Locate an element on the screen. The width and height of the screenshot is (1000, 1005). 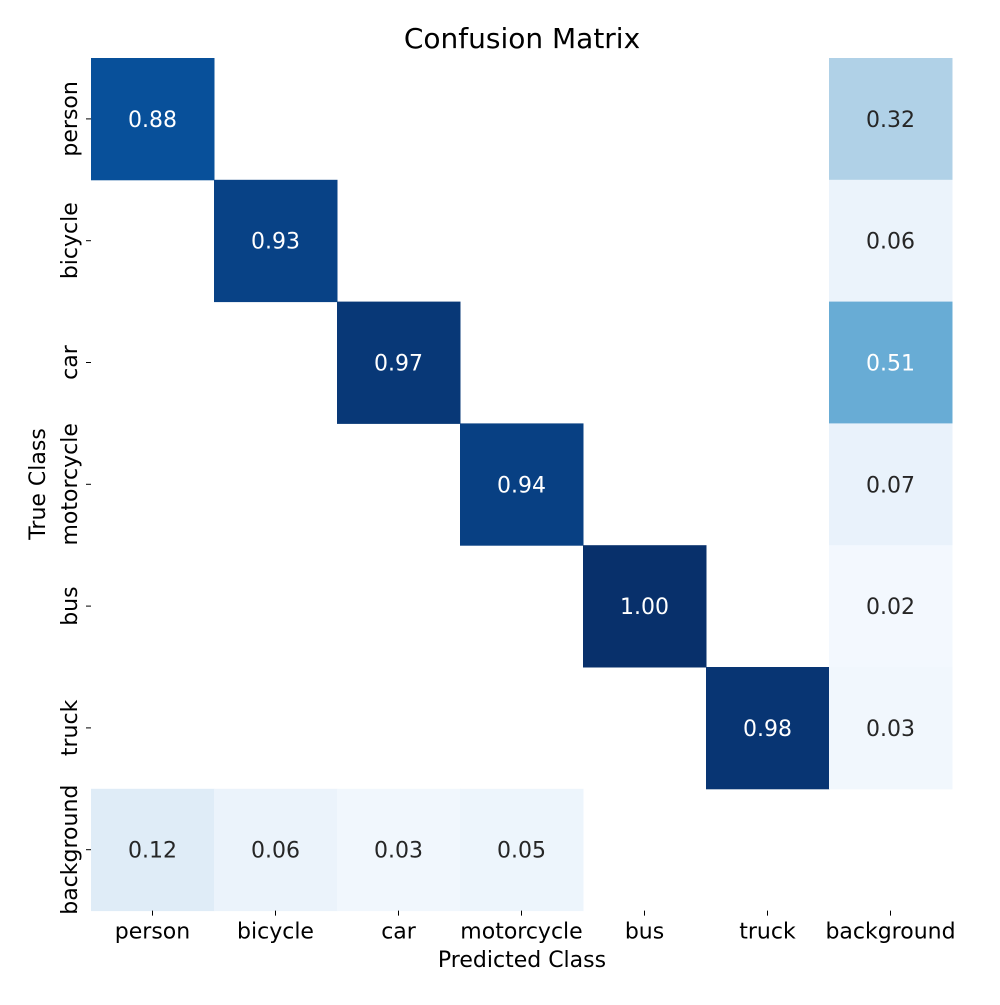
y-tick-label: motorcycle is located at coordinates (70, 484).